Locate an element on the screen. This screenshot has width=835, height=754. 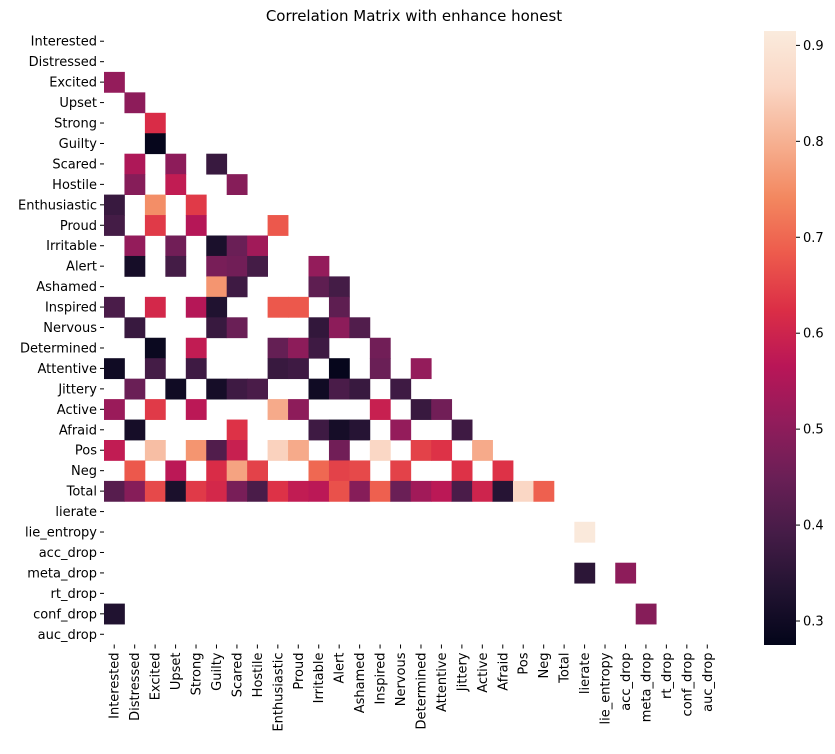
x-tick-label: lierate is located at coordinates (585, 674).